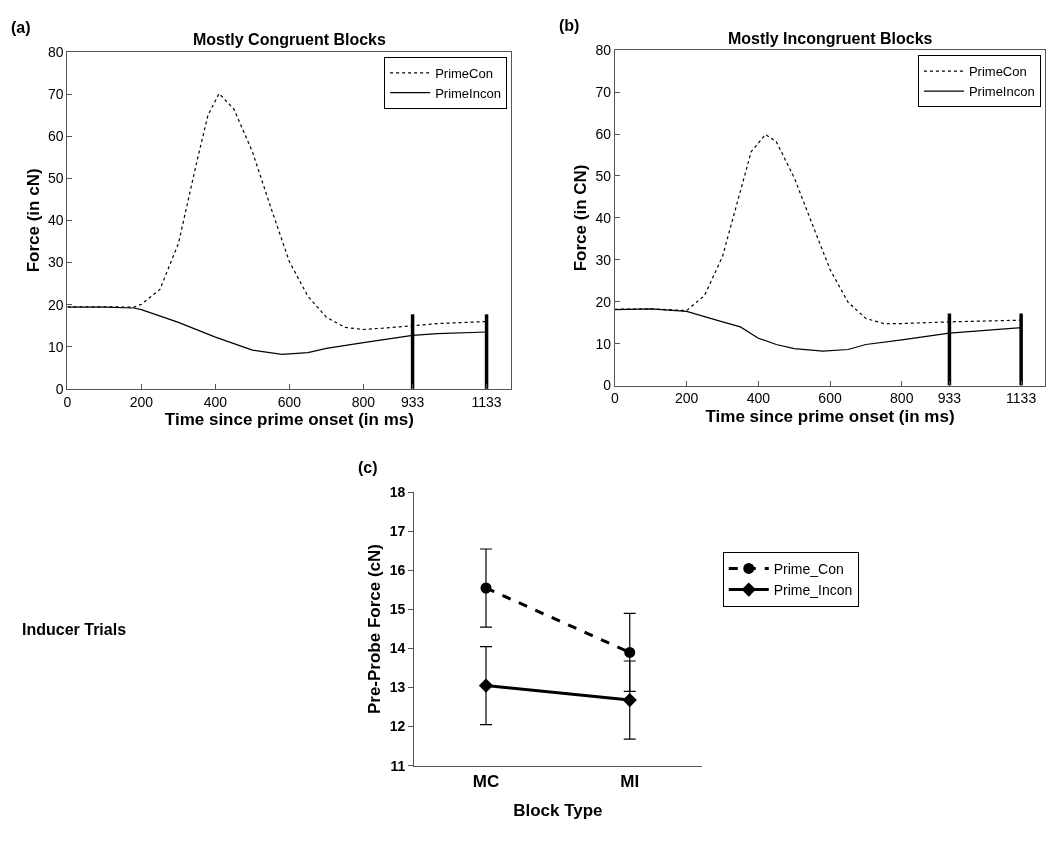 The height and width of the screenshot is (844, 1061). Describe the element at coordinates (607, 385) in the screenshot. I see `y-tick-label: 0` at that location.